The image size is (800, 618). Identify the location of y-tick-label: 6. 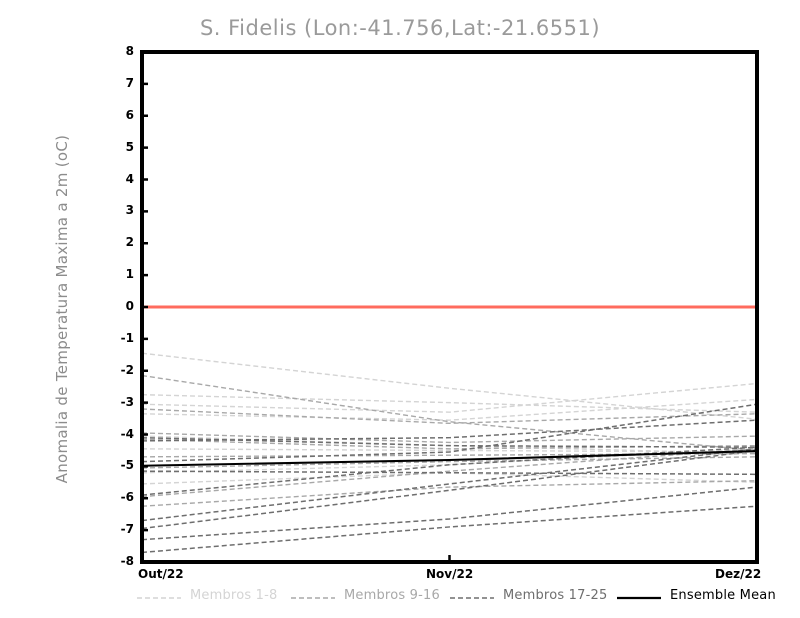
(129, 114).